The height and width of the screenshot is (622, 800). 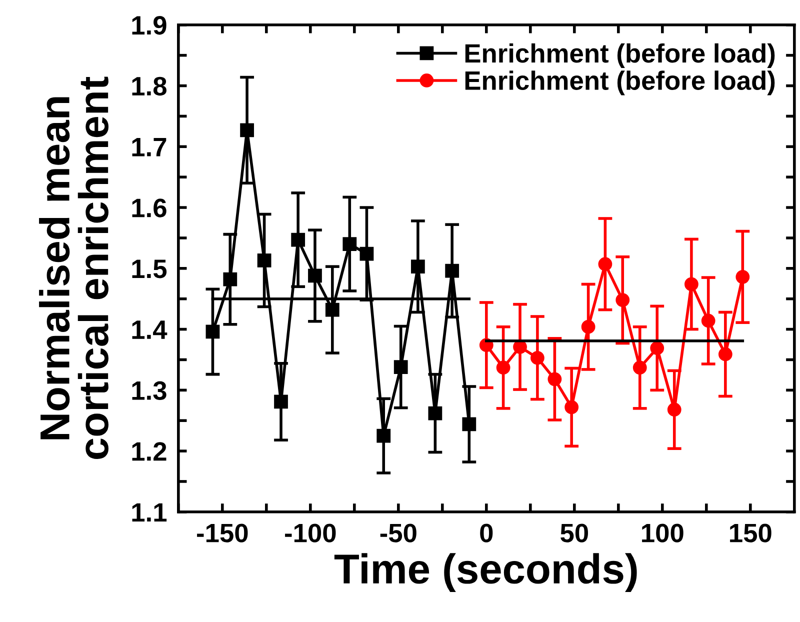 I want to click on y-tick-label: 1.8, so click(x=149, y=86).